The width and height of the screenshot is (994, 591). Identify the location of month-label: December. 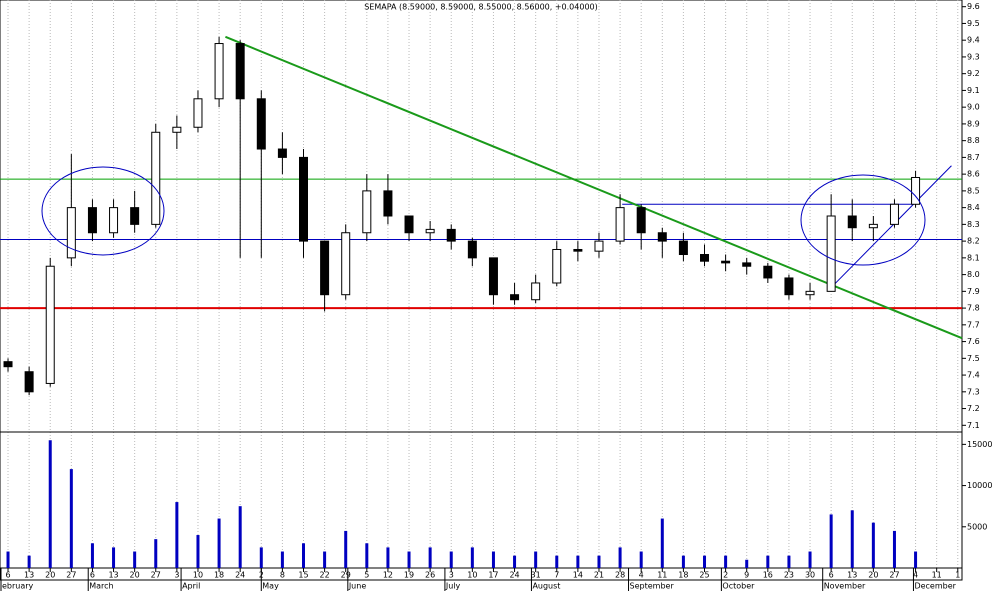
(935, 586).